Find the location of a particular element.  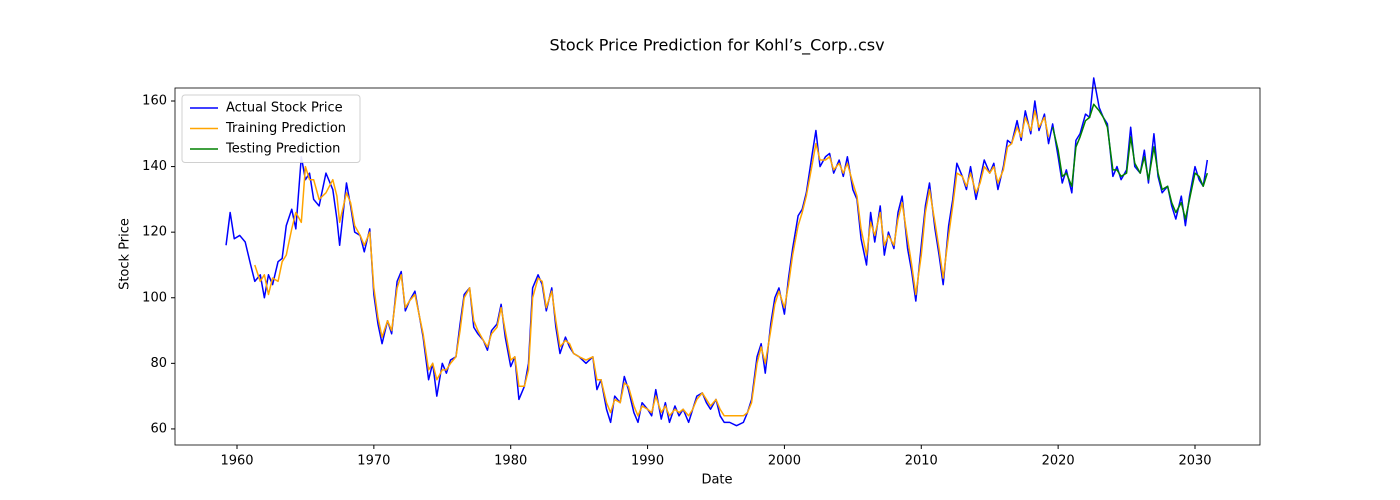

y-tick-label: 120 is located at coordinates (154, 232).